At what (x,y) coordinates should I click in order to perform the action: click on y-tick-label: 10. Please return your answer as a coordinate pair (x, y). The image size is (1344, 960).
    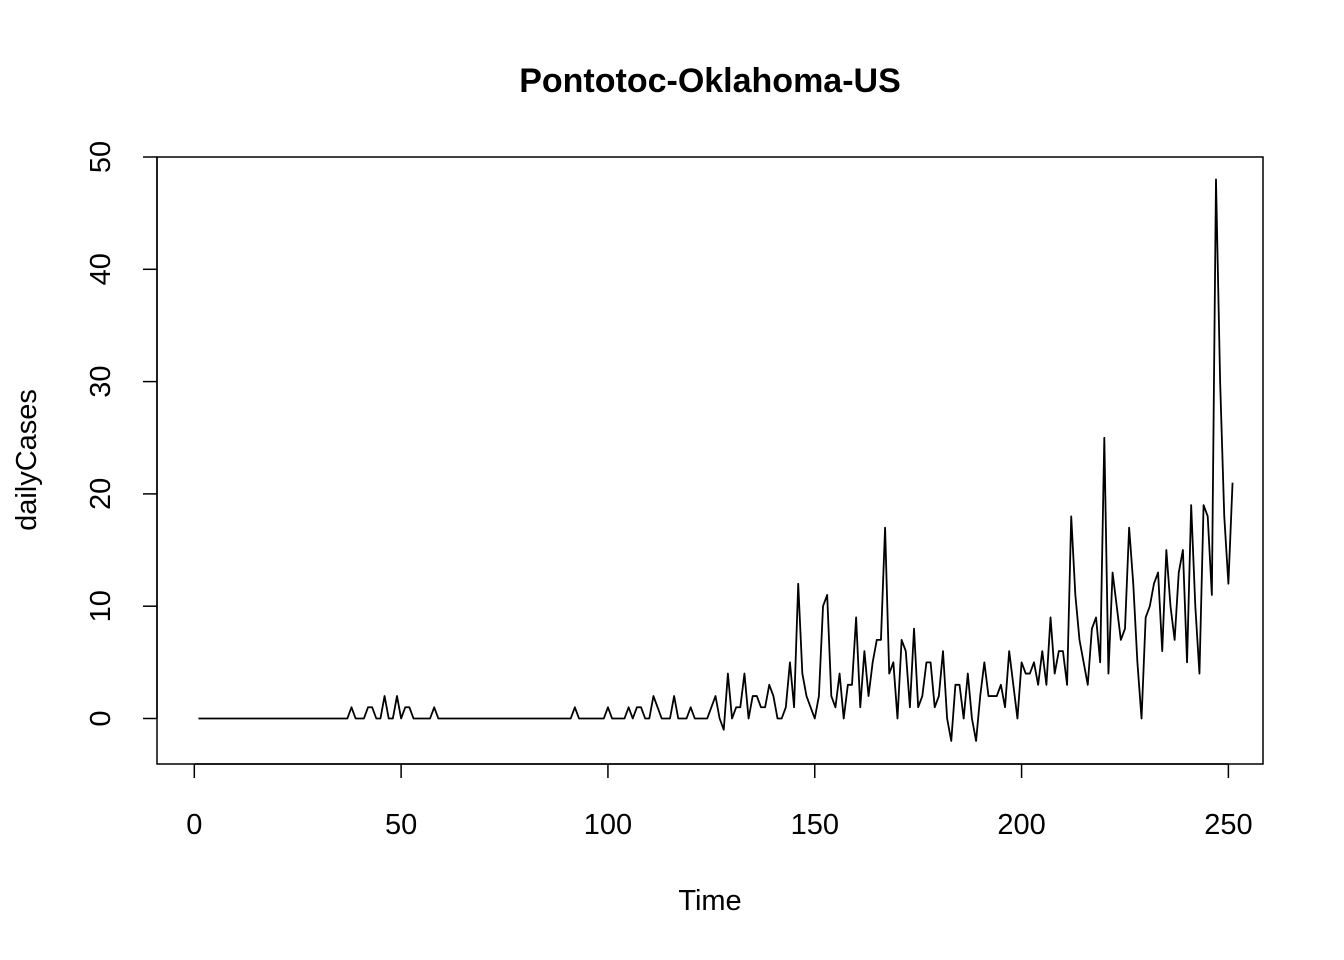
    Looking at the image, I should click on (101, 606).